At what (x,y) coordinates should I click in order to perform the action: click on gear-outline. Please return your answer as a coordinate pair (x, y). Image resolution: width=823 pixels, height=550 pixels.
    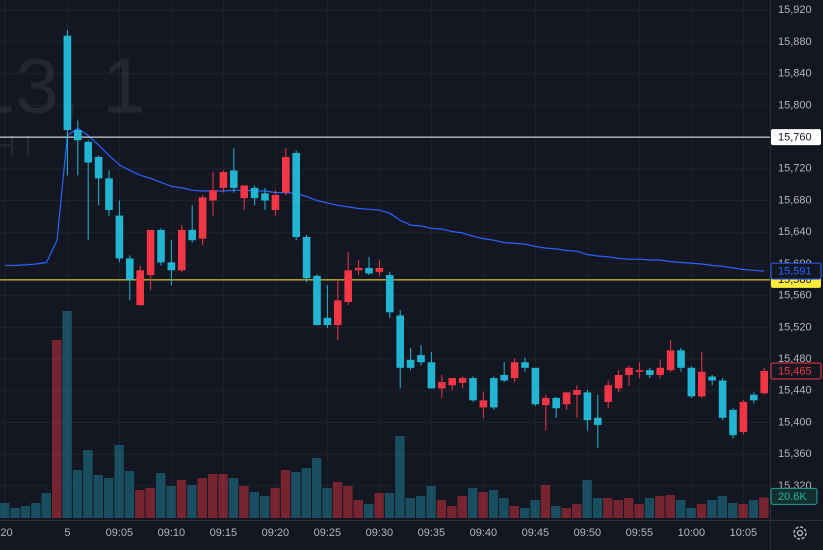
    Looking at the image, I should click on (800, 533).